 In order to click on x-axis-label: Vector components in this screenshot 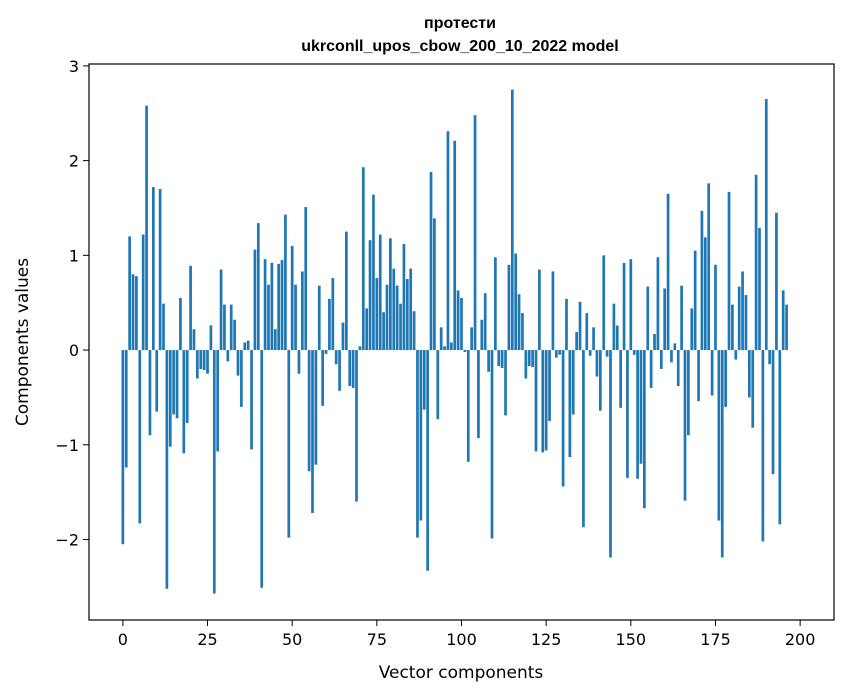, I will do `click(461, 673)`.